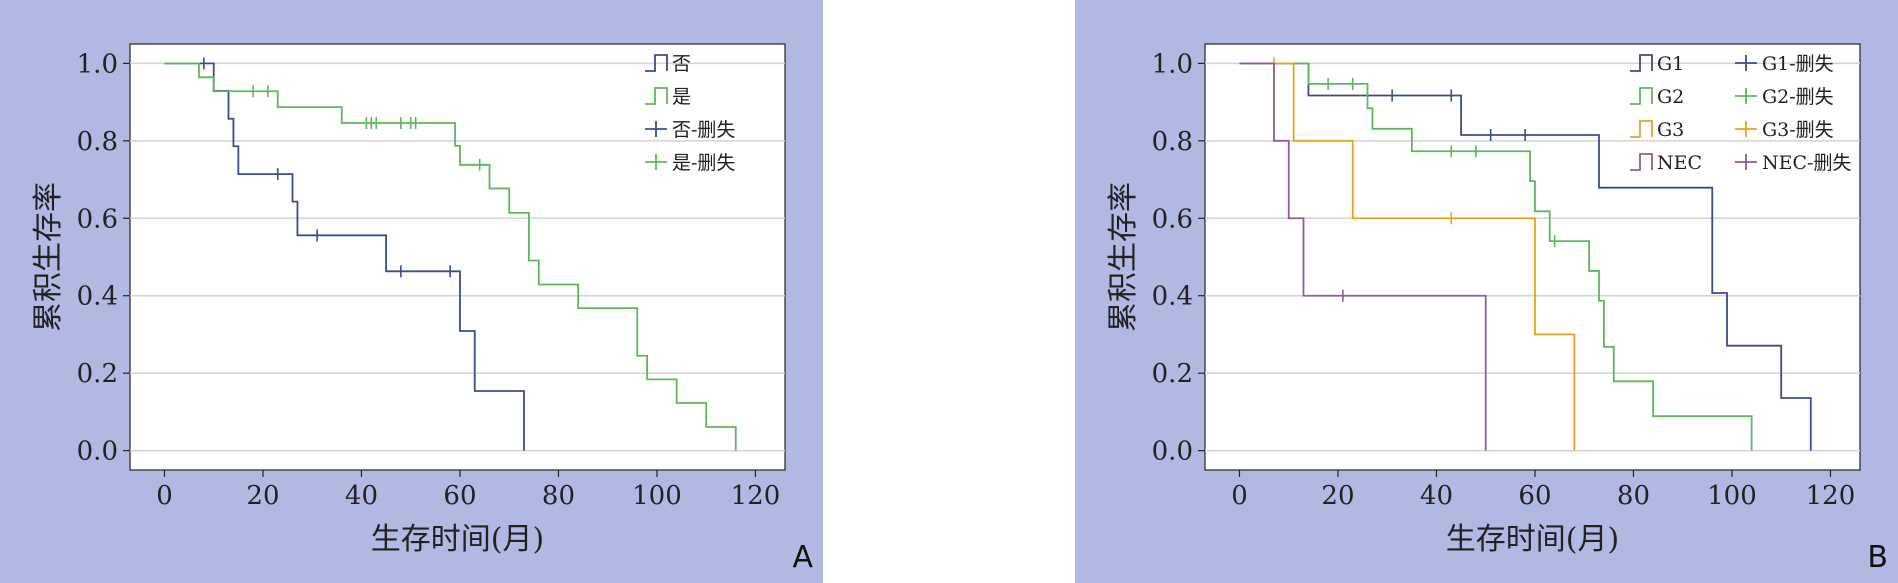  What do you see at coordinates (703, 130) in the screenshot?
I see `legend-label-2: 否-删失` at bounding box center [703, 130].